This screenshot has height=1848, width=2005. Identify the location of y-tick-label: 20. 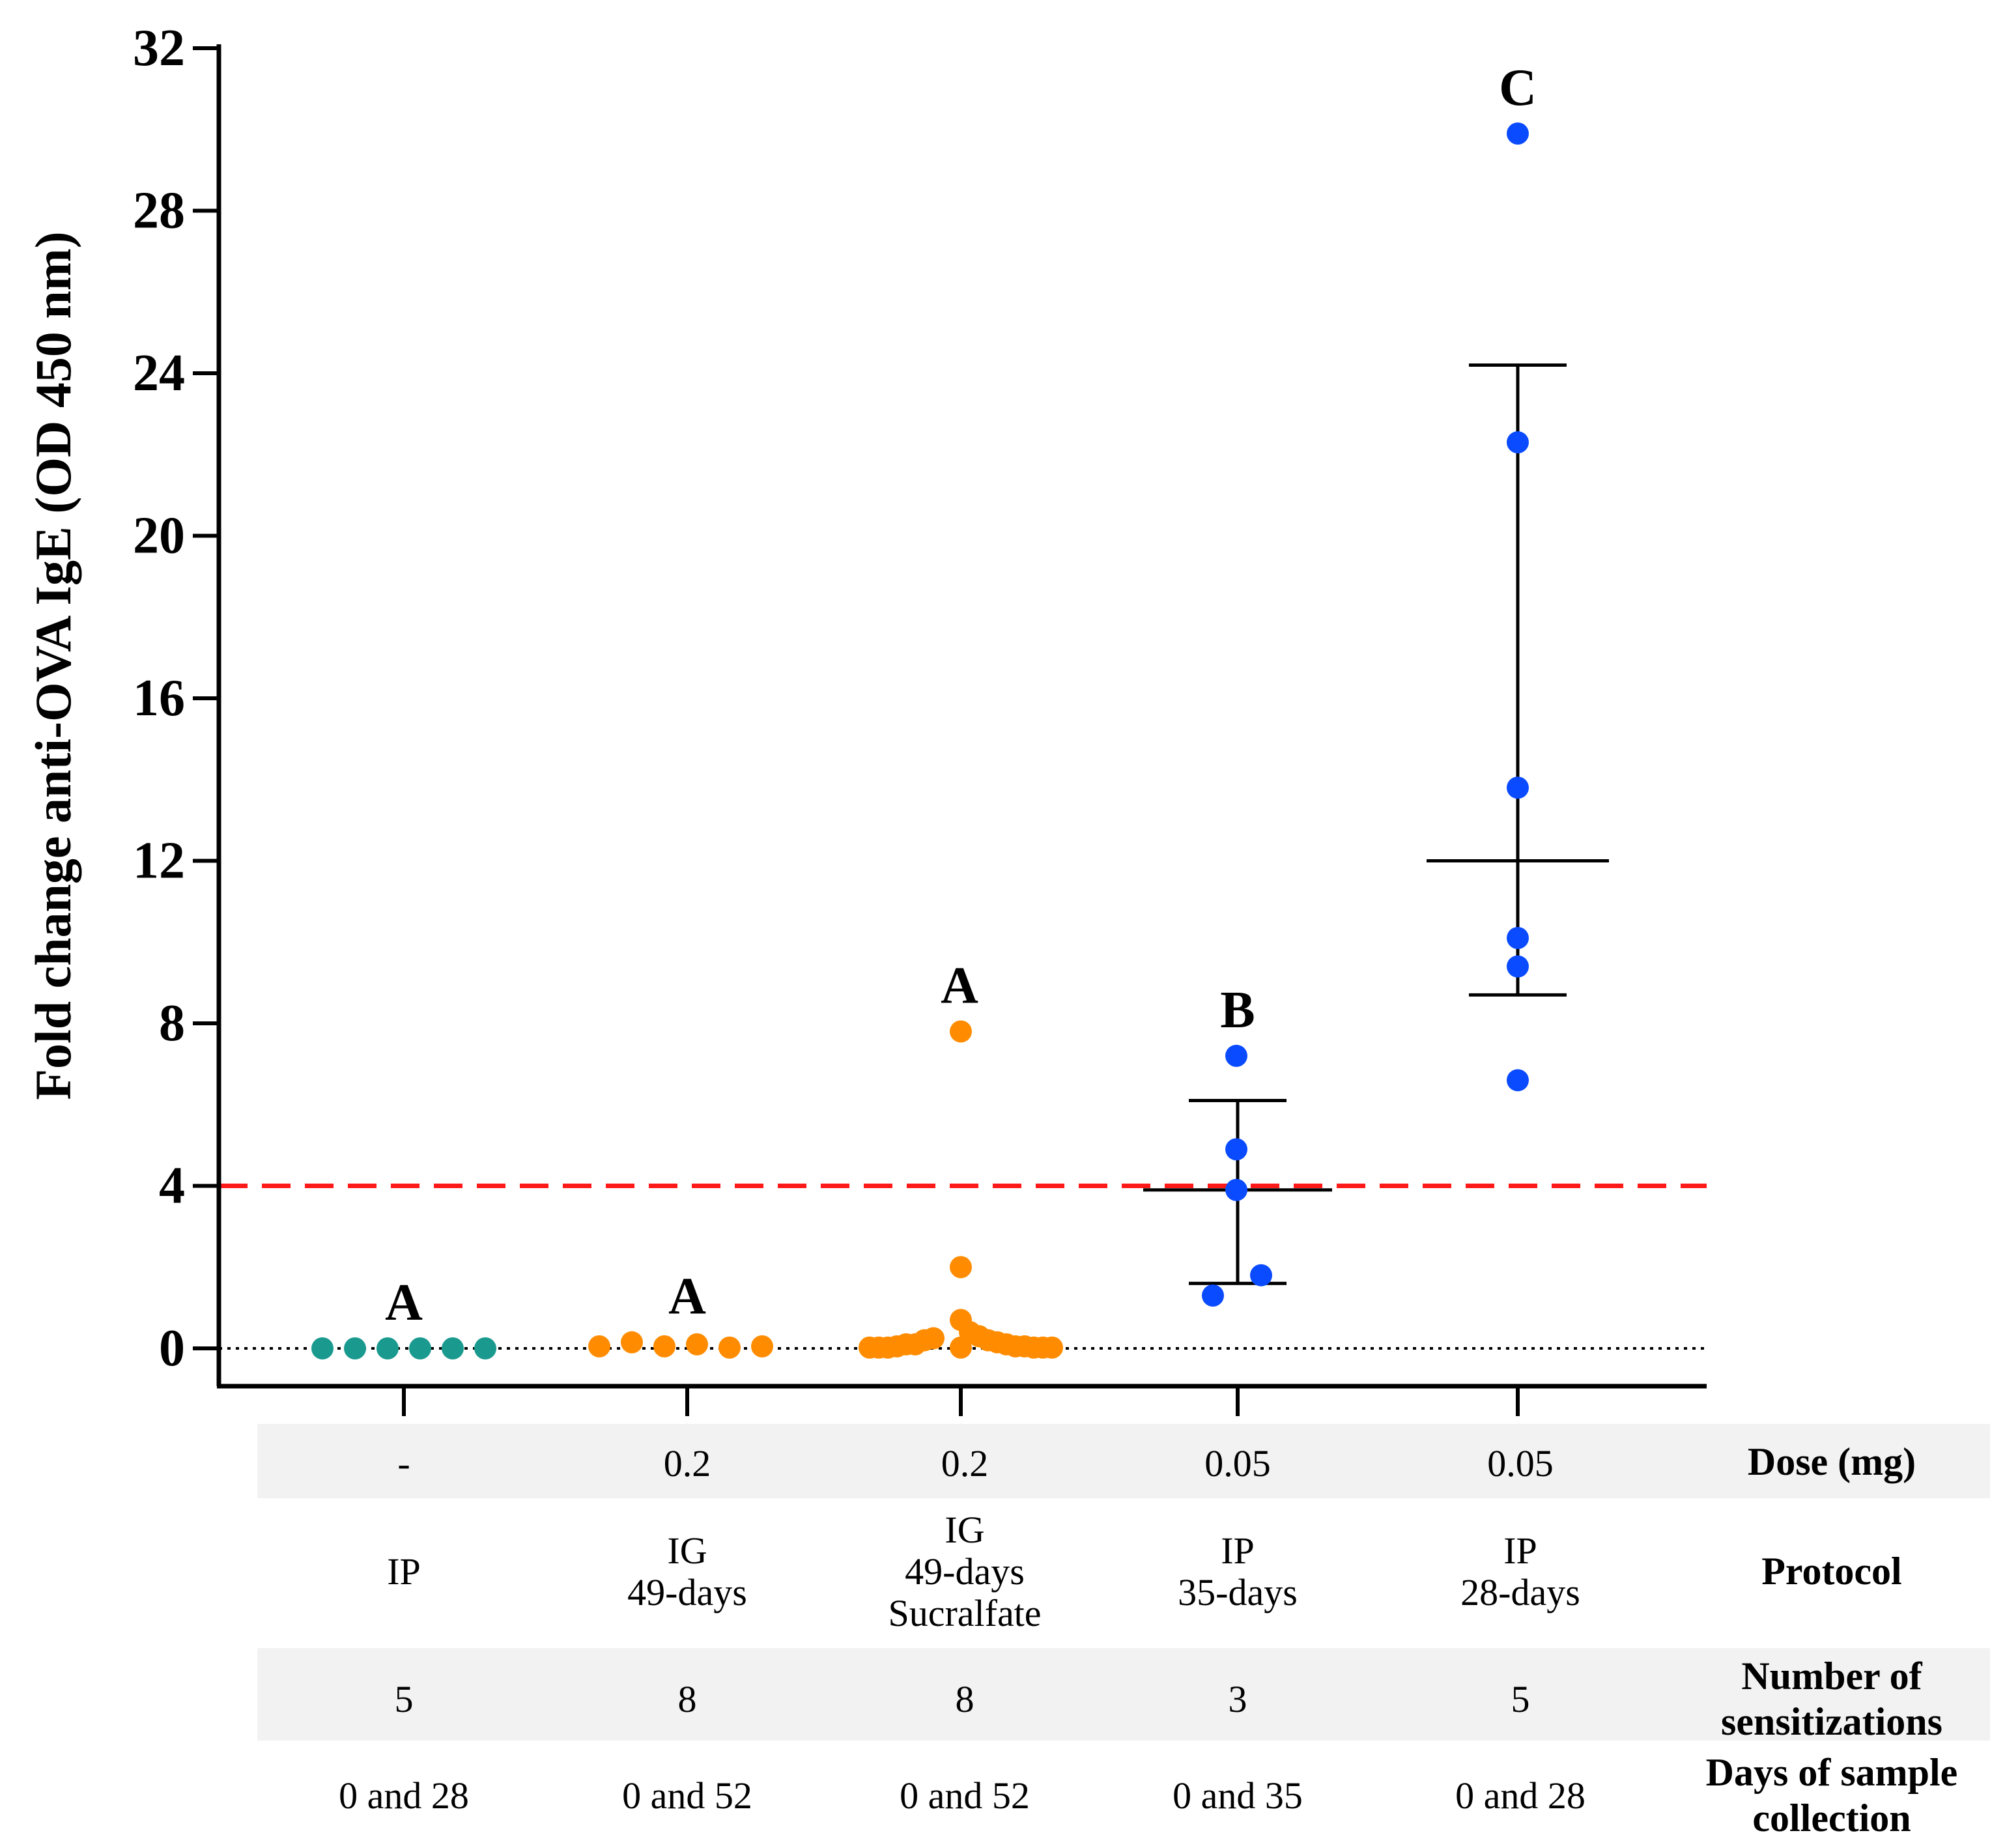
(159, 536).